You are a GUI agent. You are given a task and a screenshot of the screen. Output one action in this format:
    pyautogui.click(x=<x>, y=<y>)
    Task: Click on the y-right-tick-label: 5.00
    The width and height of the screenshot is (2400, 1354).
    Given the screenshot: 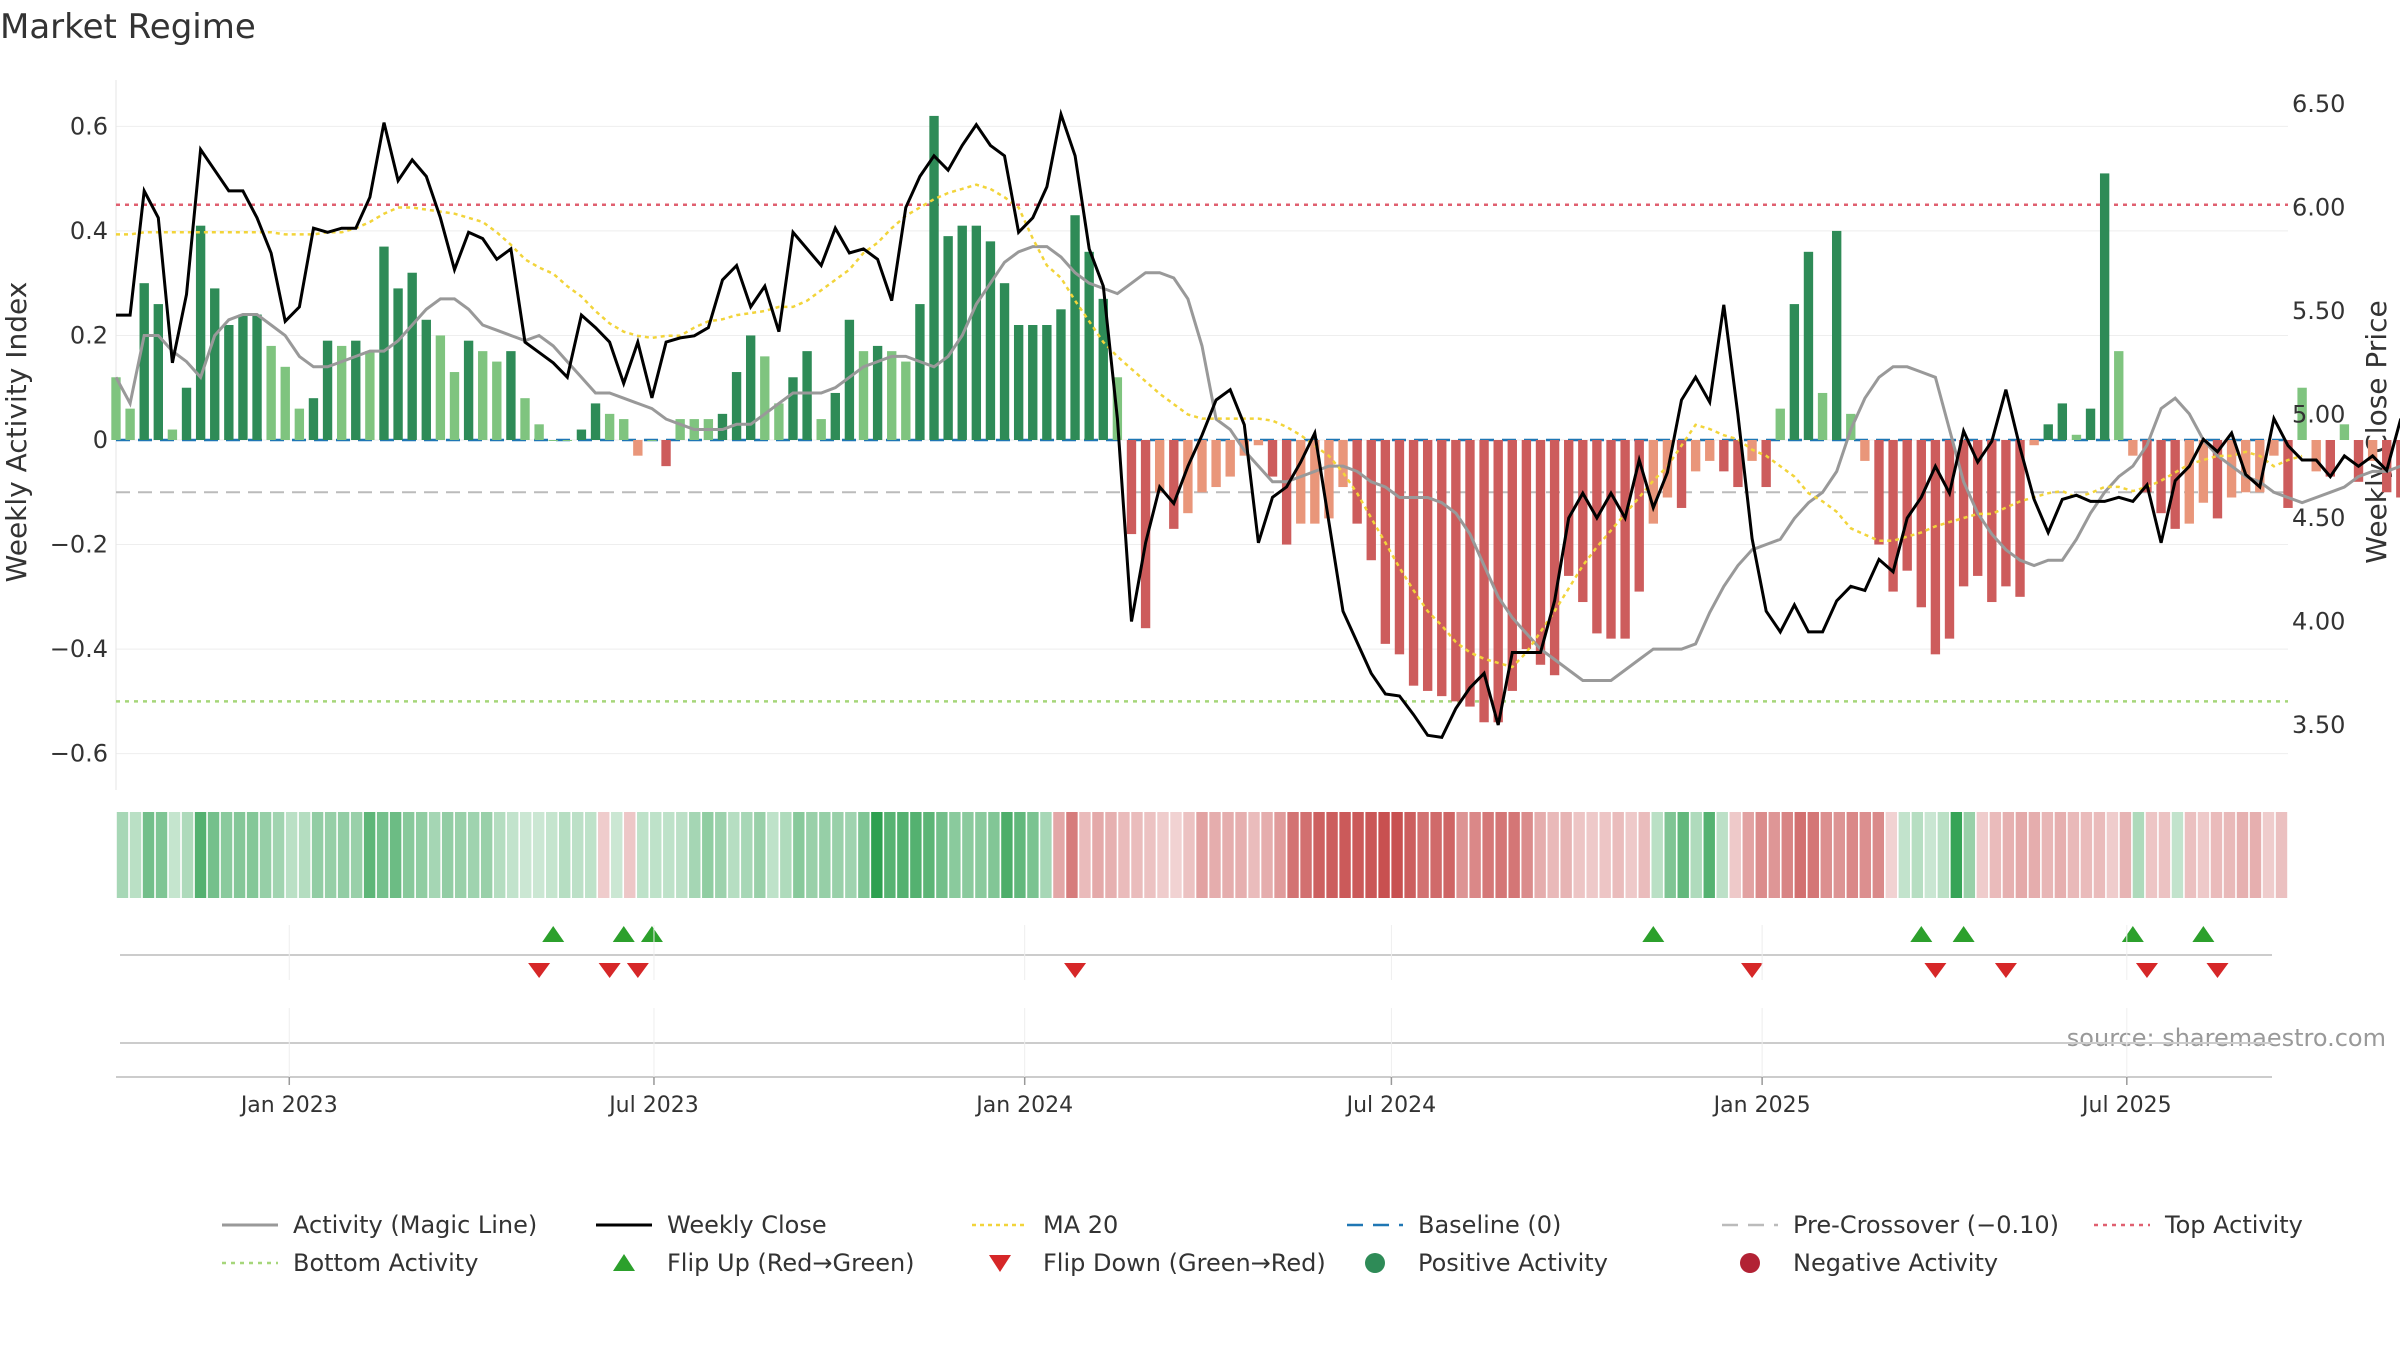 What is the action you would take?
    pyautogui.click(x=2318, y=415)
    